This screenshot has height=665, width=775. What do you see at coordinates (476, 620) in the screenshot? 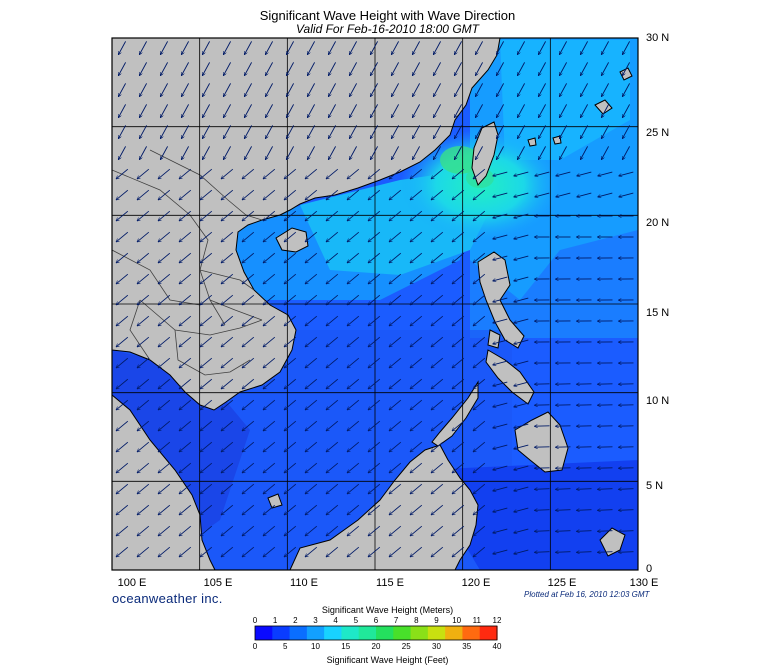
I see `colorbar-meters-tick: 11` at bounding box center [476, 620].